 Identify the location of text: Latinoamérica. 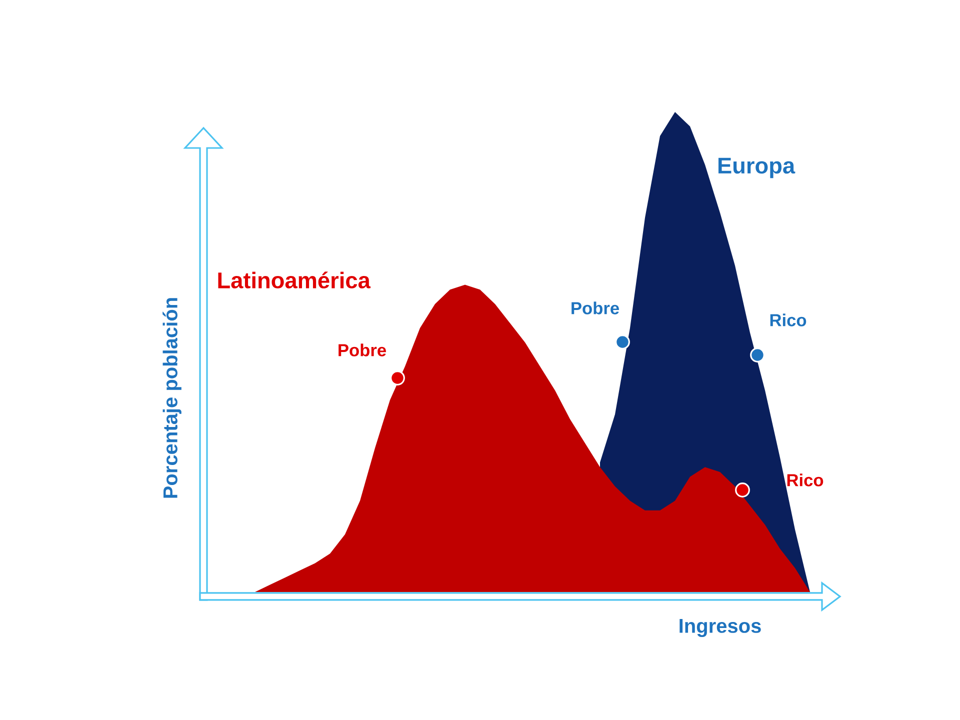
(294, 280).